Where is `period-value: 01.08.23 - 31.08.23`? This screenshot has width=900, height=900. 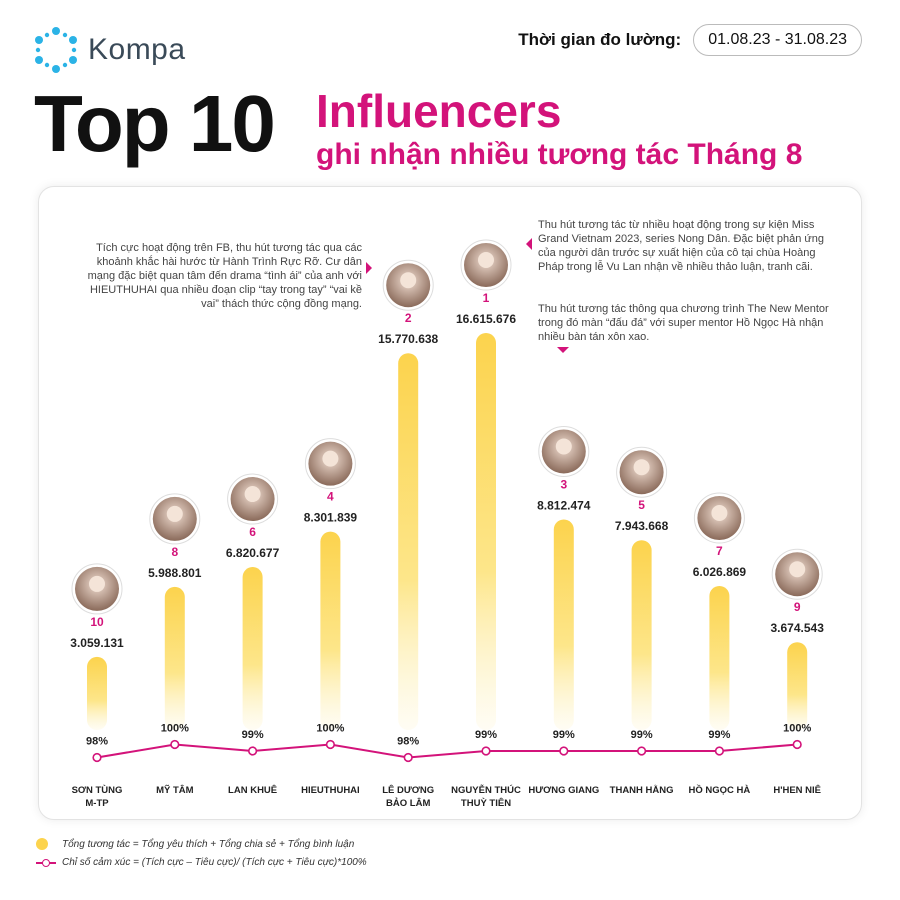
period-value: 01.08.23 - 31.08.23 is located at coordinates (777, 40).